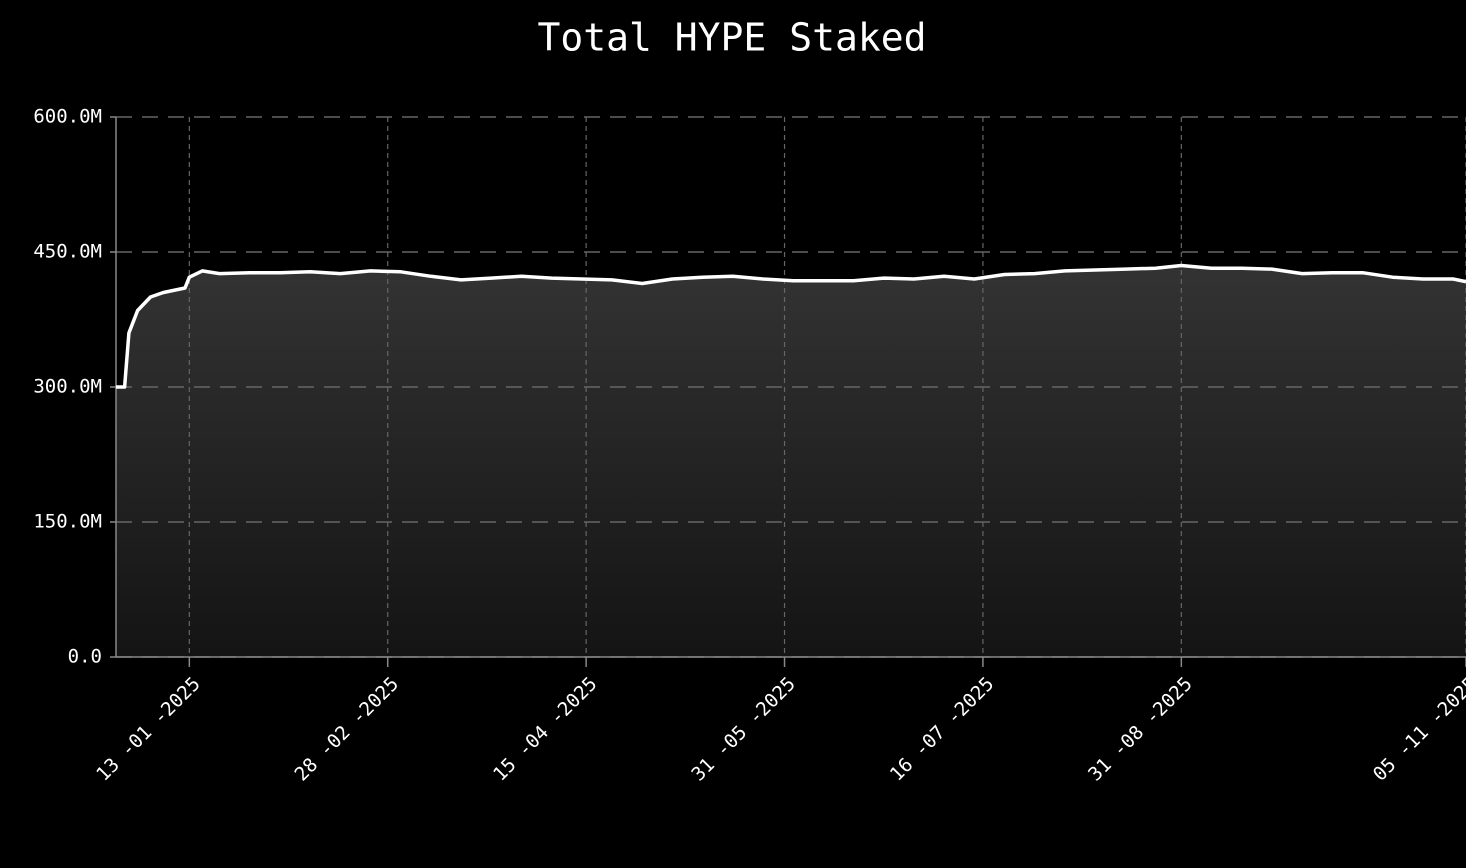 The height and width of the screenshot is (868, 1466). What do you see at coordinates (67, 387) in the screenshot?
I see `y-tick-label: 300.0M` at bounding box center [67, 387].